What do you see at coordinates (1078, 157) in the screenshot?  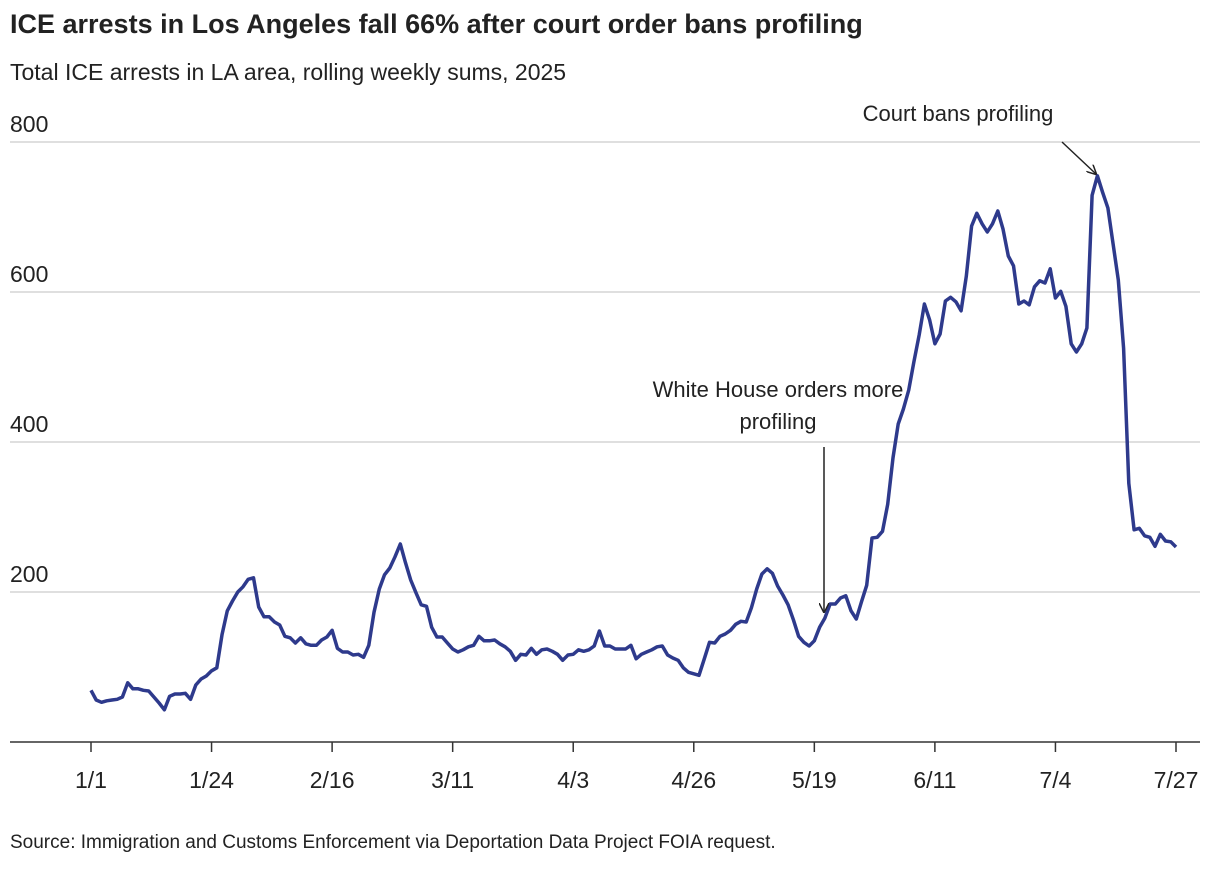 I see `annotation-arrow` at bounding box center [1078, 157].